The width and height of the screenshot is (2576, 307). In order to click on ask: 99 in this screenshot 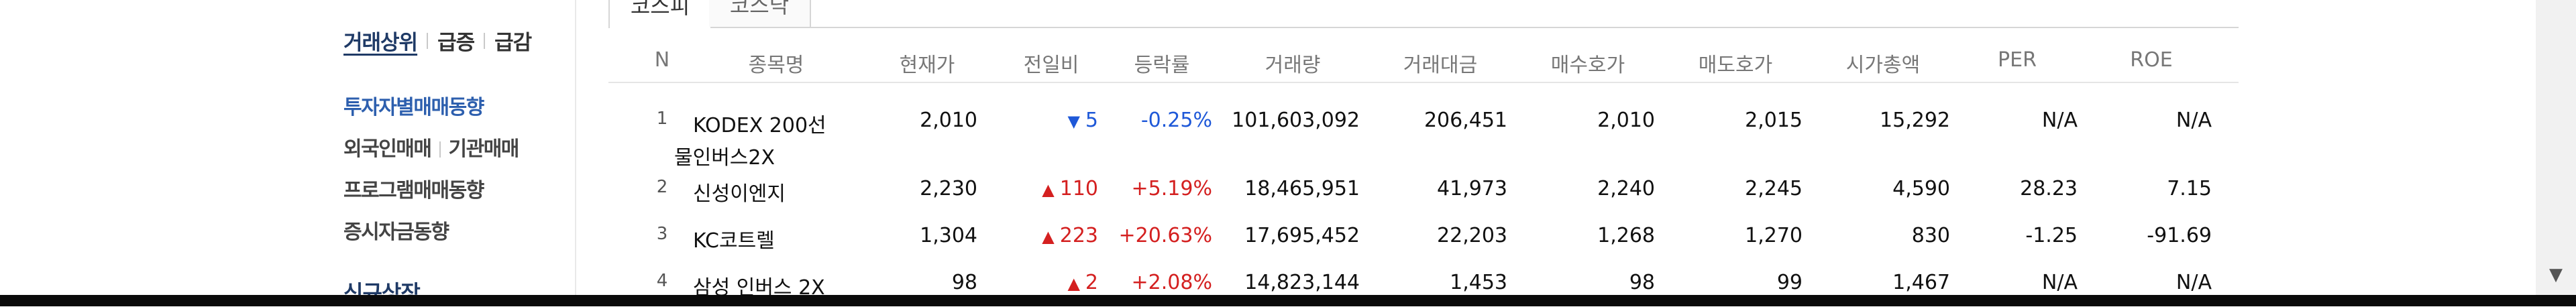, I will do `click(1789, 282)`.